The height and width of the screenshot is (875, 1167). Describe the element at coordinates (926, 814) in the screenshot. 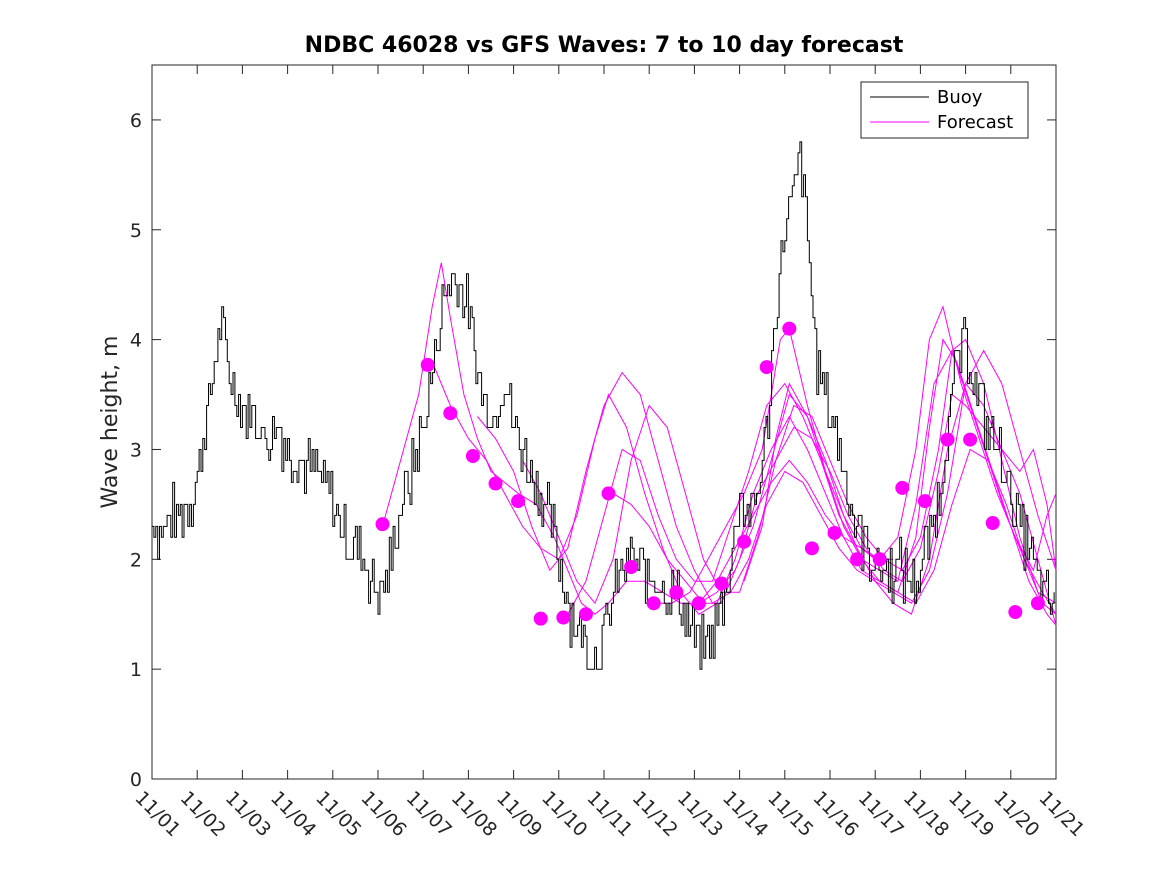

I see `x-tick-label: 11/18` at that location.